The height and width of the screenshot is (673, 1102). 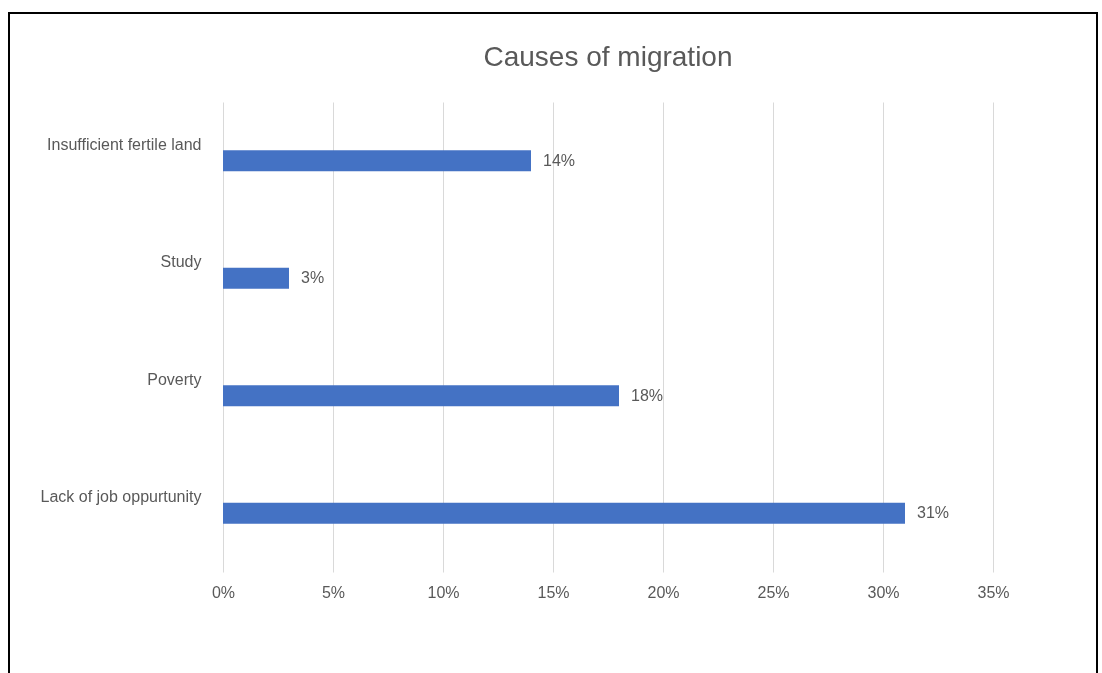 I want to click on x-tick-label: 30%, so click(x=883, y=592).